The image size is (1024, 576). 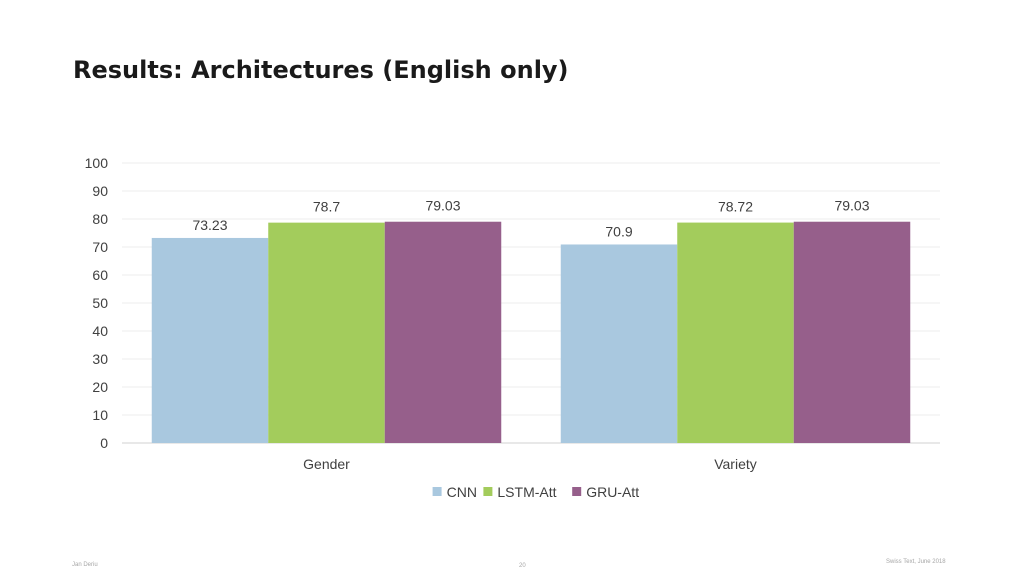 I want to click on legend-label: GRU-Att, so click(x=612, y=492).